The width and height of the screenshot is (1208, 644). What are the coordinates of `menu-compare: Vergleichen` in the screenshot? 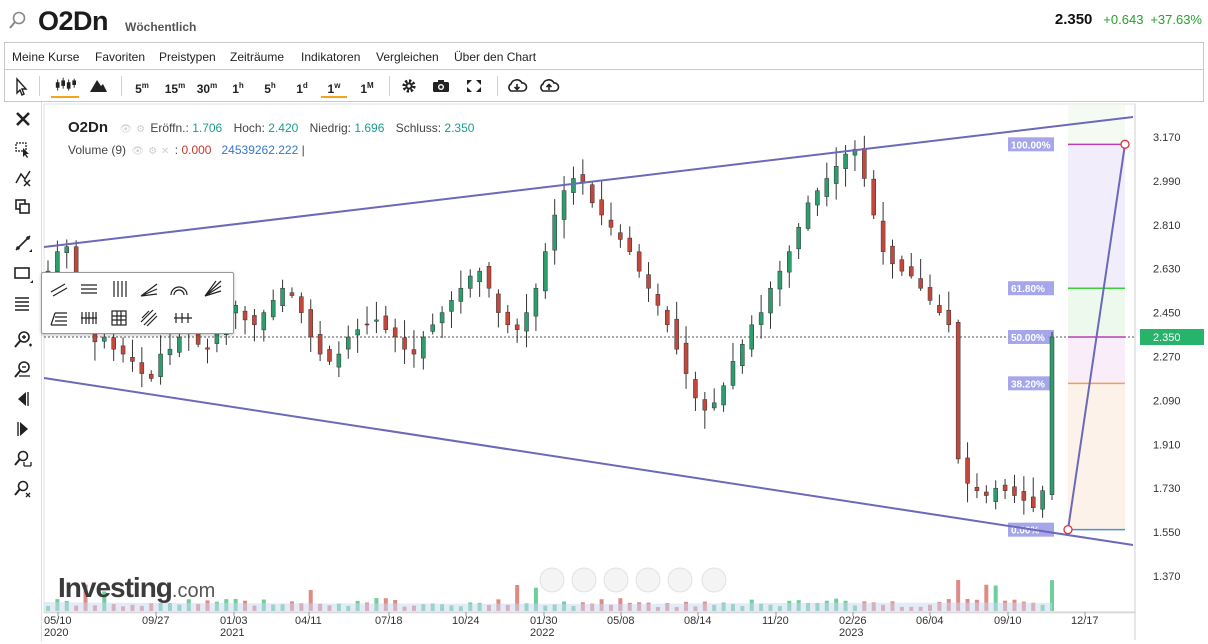 It's located at (407, 57).